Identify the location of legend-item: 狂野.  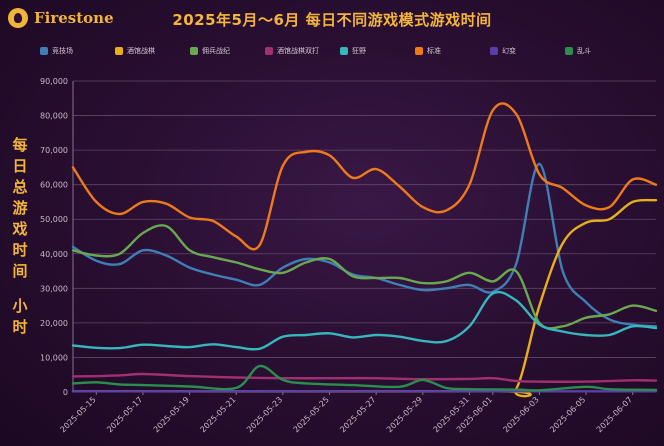
(353, 51).